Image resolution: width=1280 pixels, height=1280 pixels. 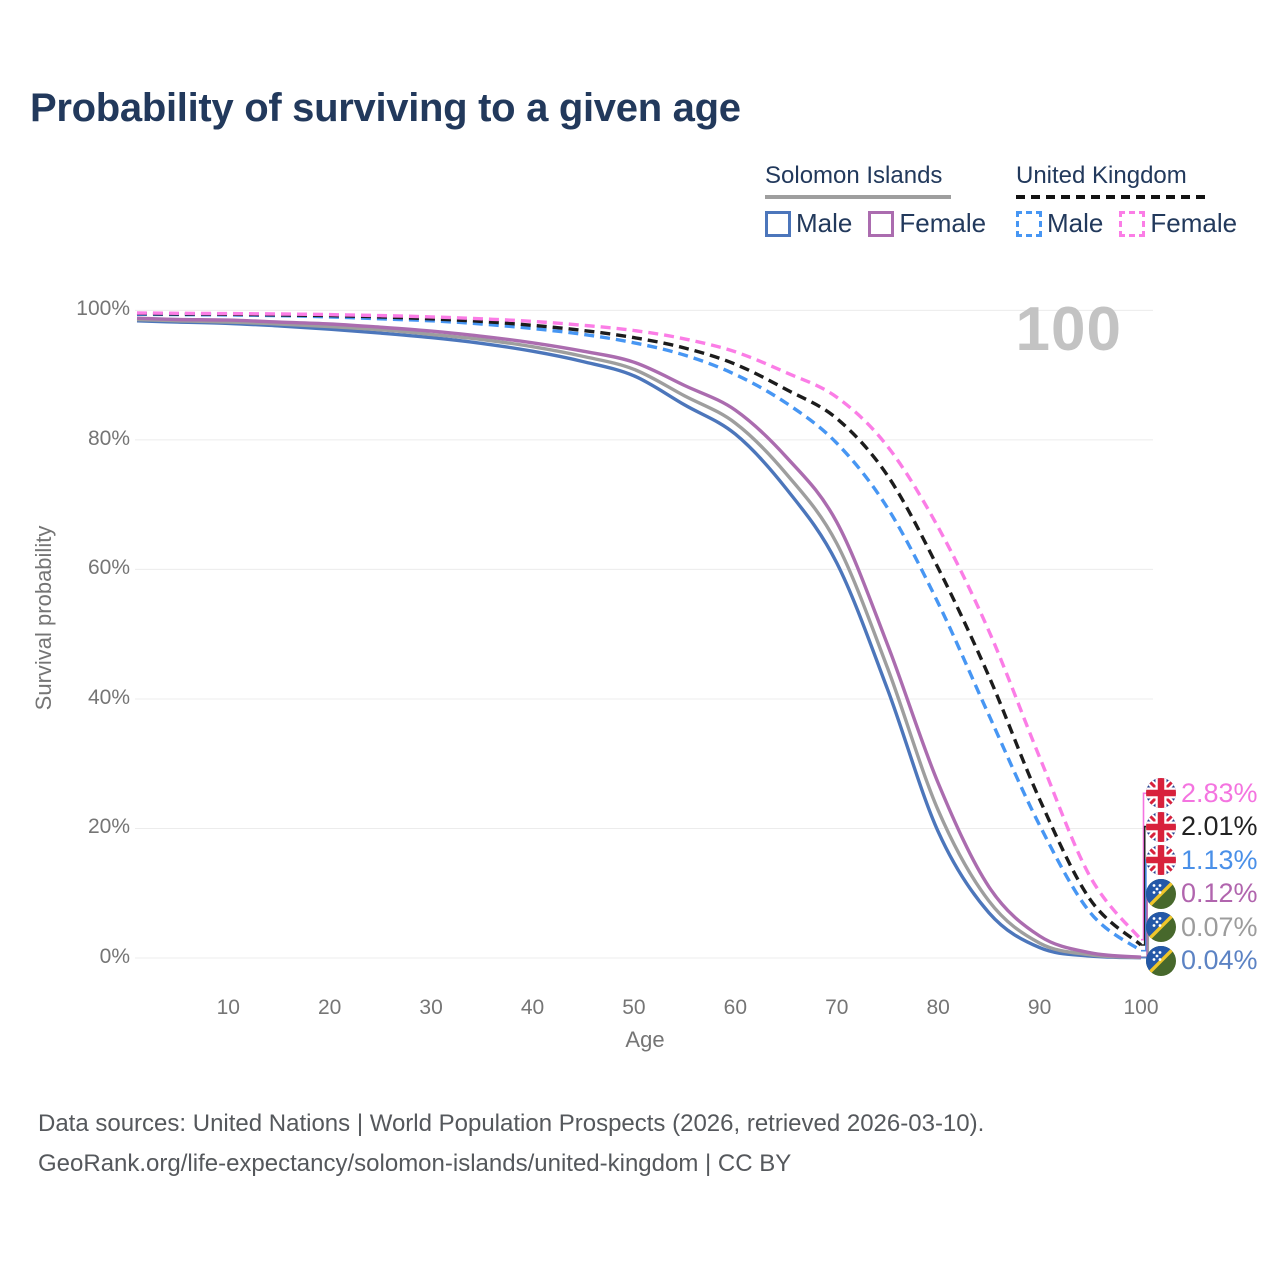 What do you see at coordinates (532, 1007) in the screenshot?
I see `x-tick-label: 40` at bounding box center [532, 1007].